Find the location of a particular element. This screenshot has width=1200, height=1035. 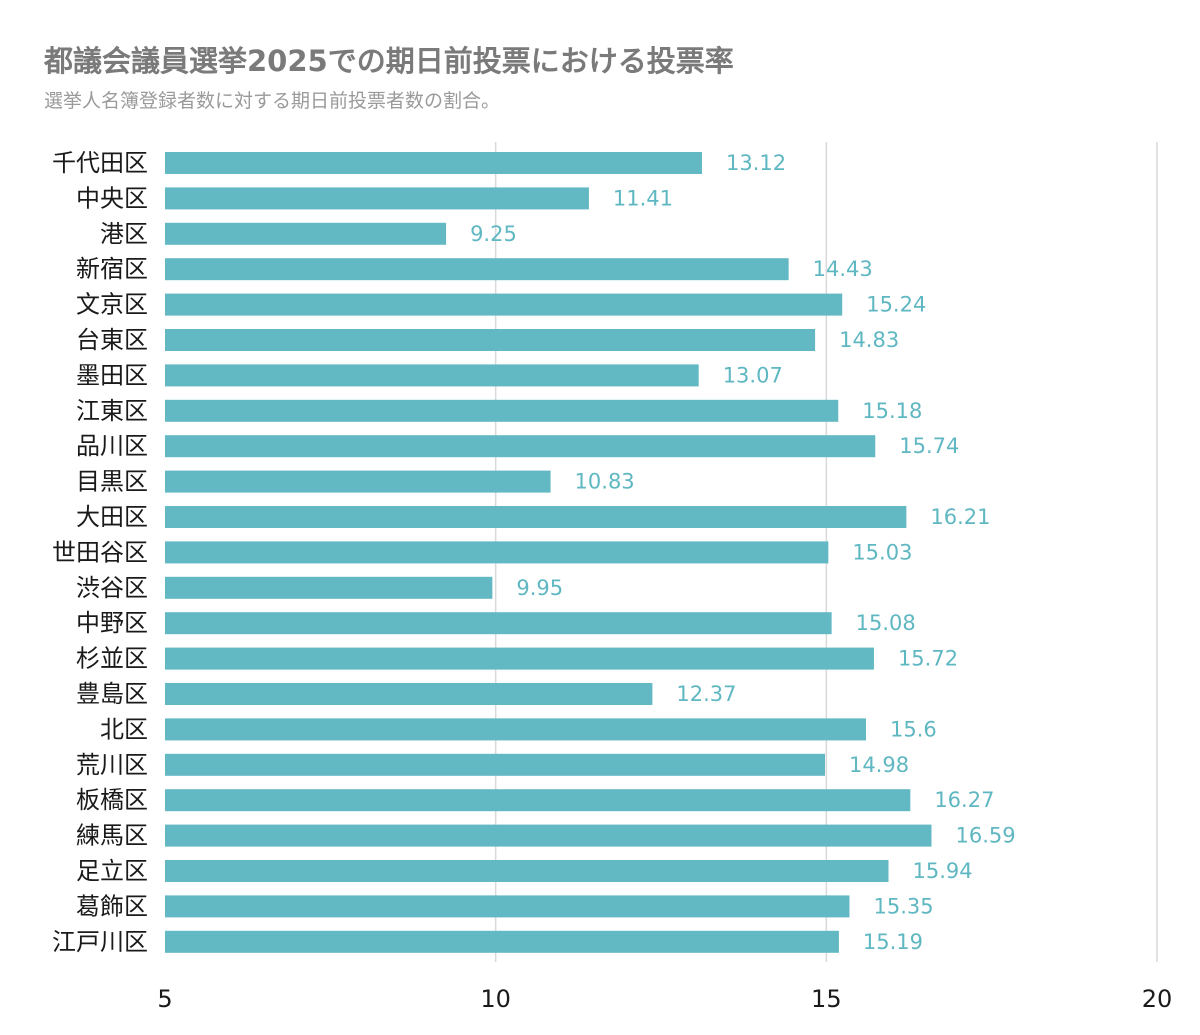

x-tick-label: 20 is located at coordinates (1157, 999).